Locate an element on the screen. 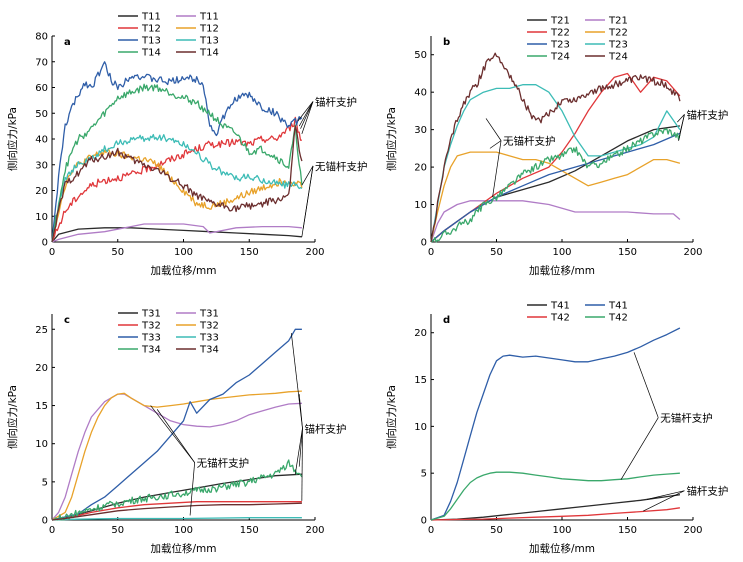 The image size is (743, 562). series-line-t33 is located at coordinates (176, 519).